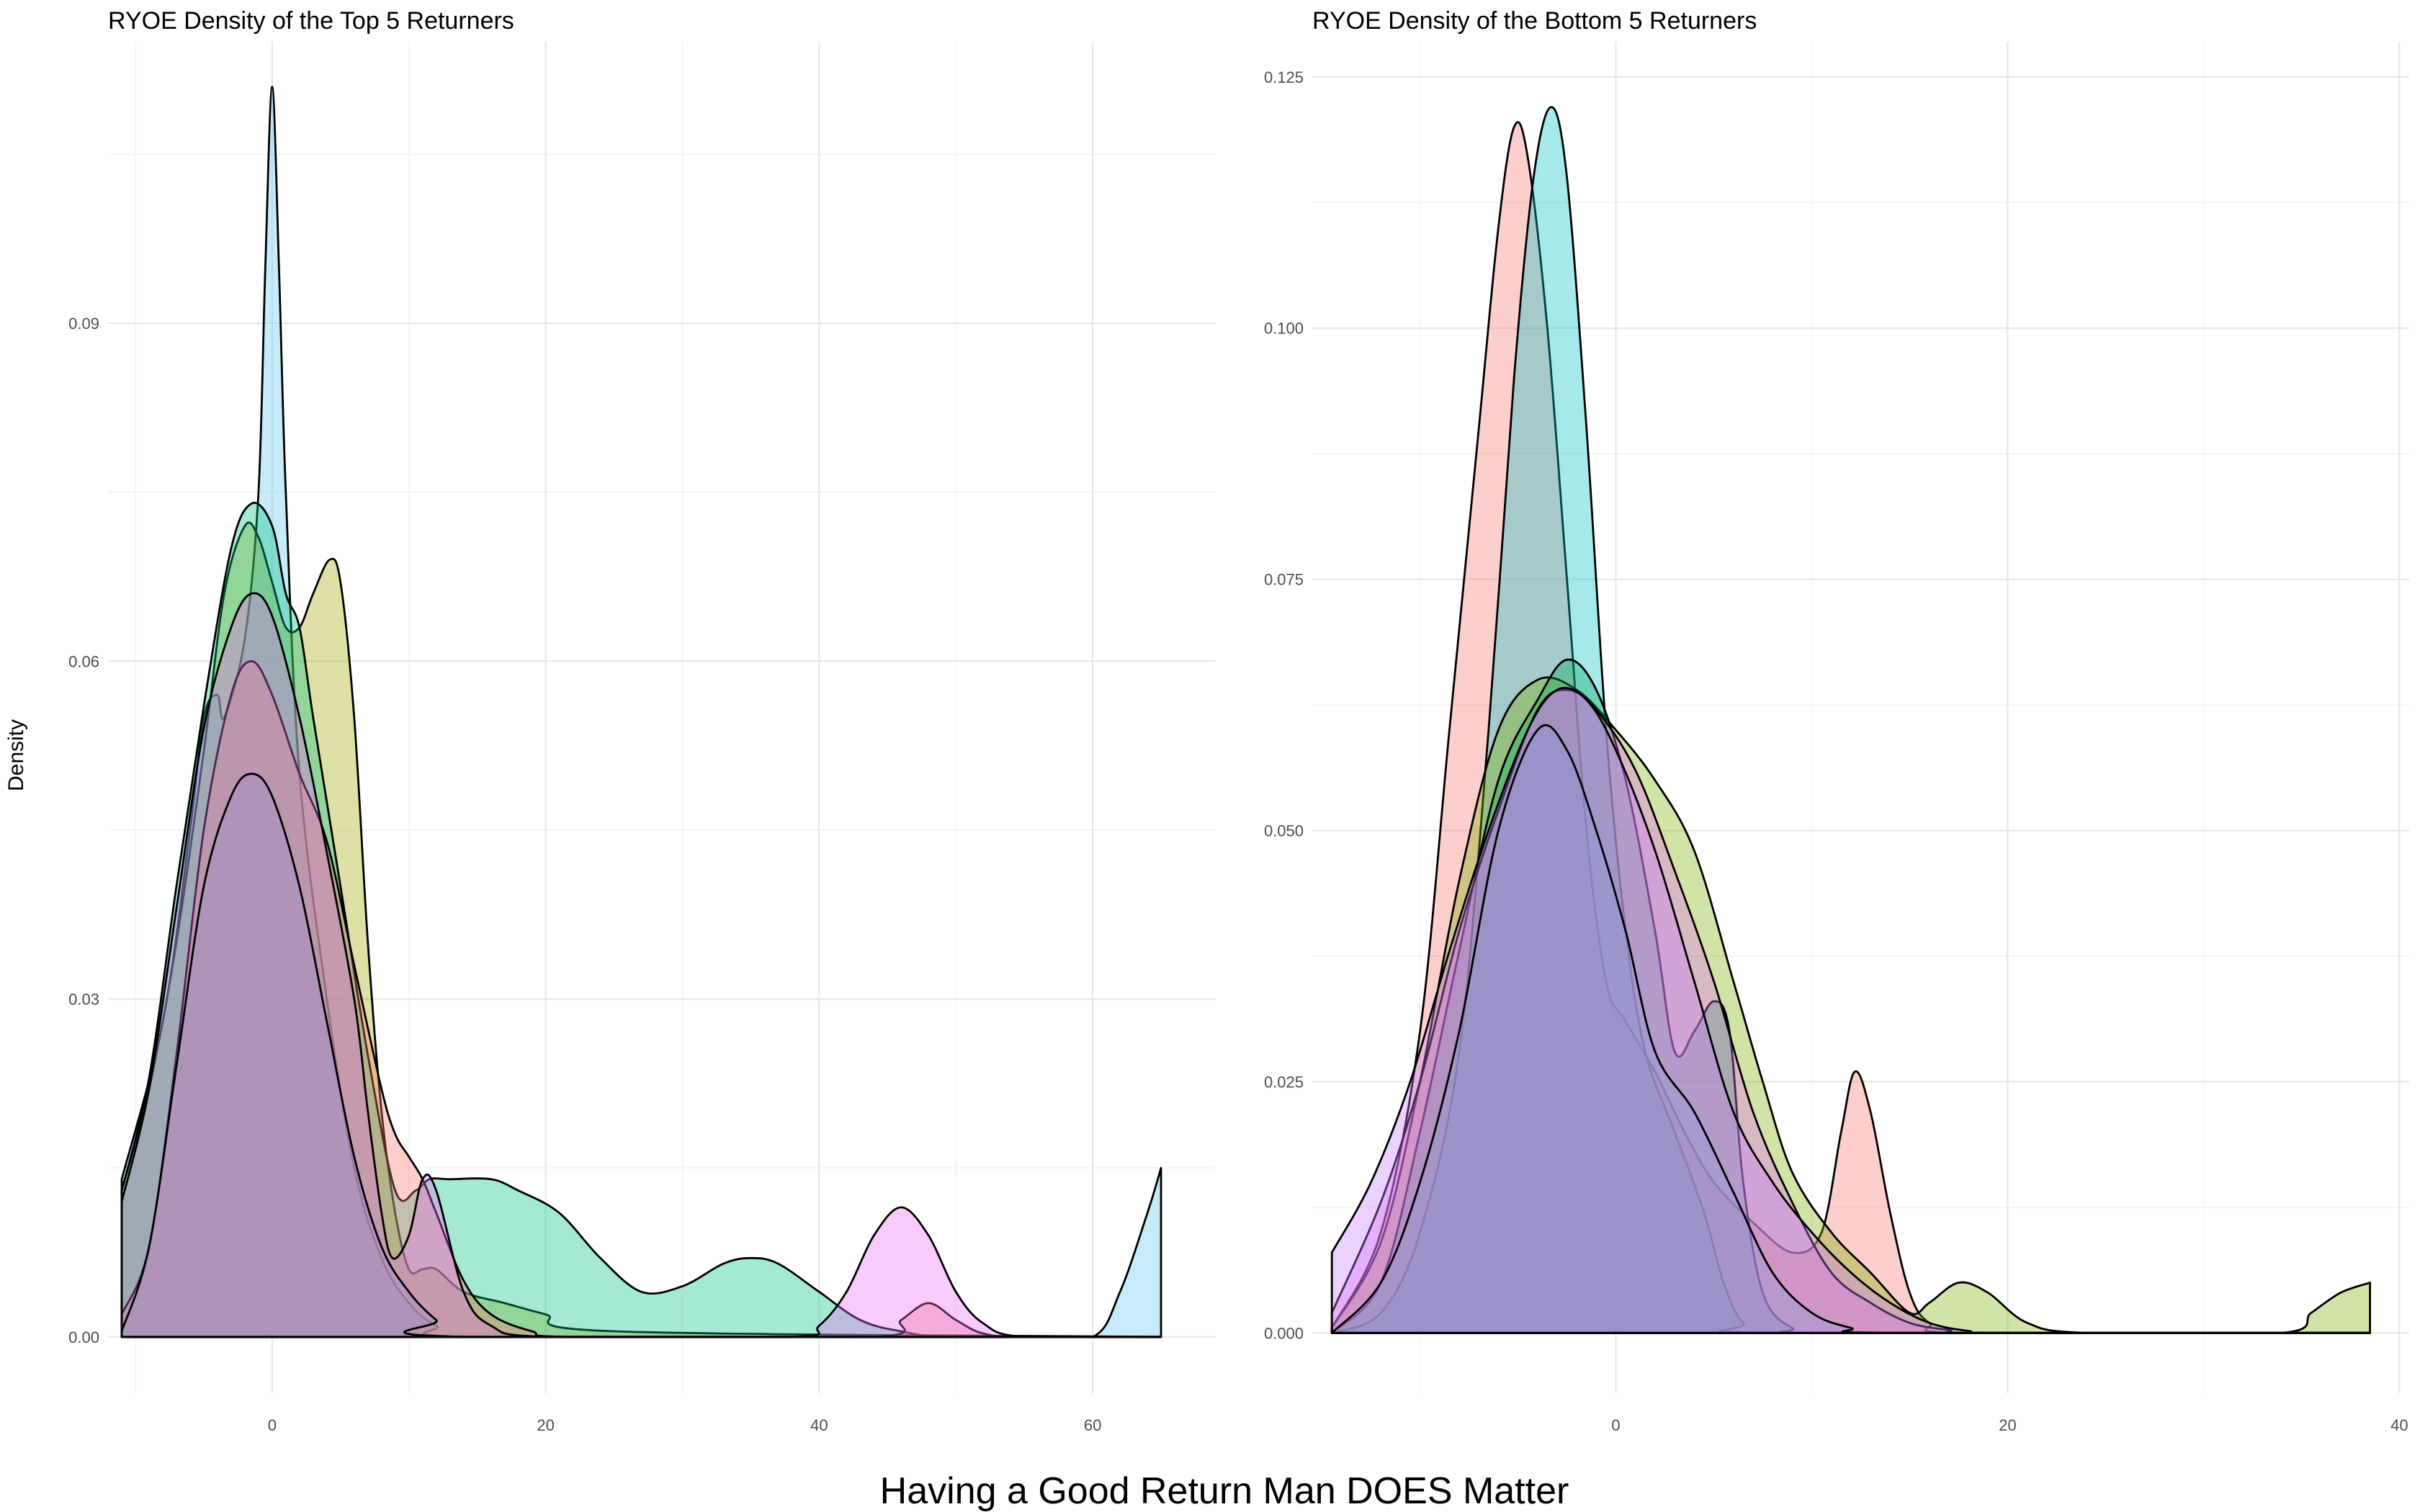  What do you see at coordinates (1284, 1082) in the screenshot?
I see `right-y-tick-label: 0.025` at bounding box center [1284, 1082].